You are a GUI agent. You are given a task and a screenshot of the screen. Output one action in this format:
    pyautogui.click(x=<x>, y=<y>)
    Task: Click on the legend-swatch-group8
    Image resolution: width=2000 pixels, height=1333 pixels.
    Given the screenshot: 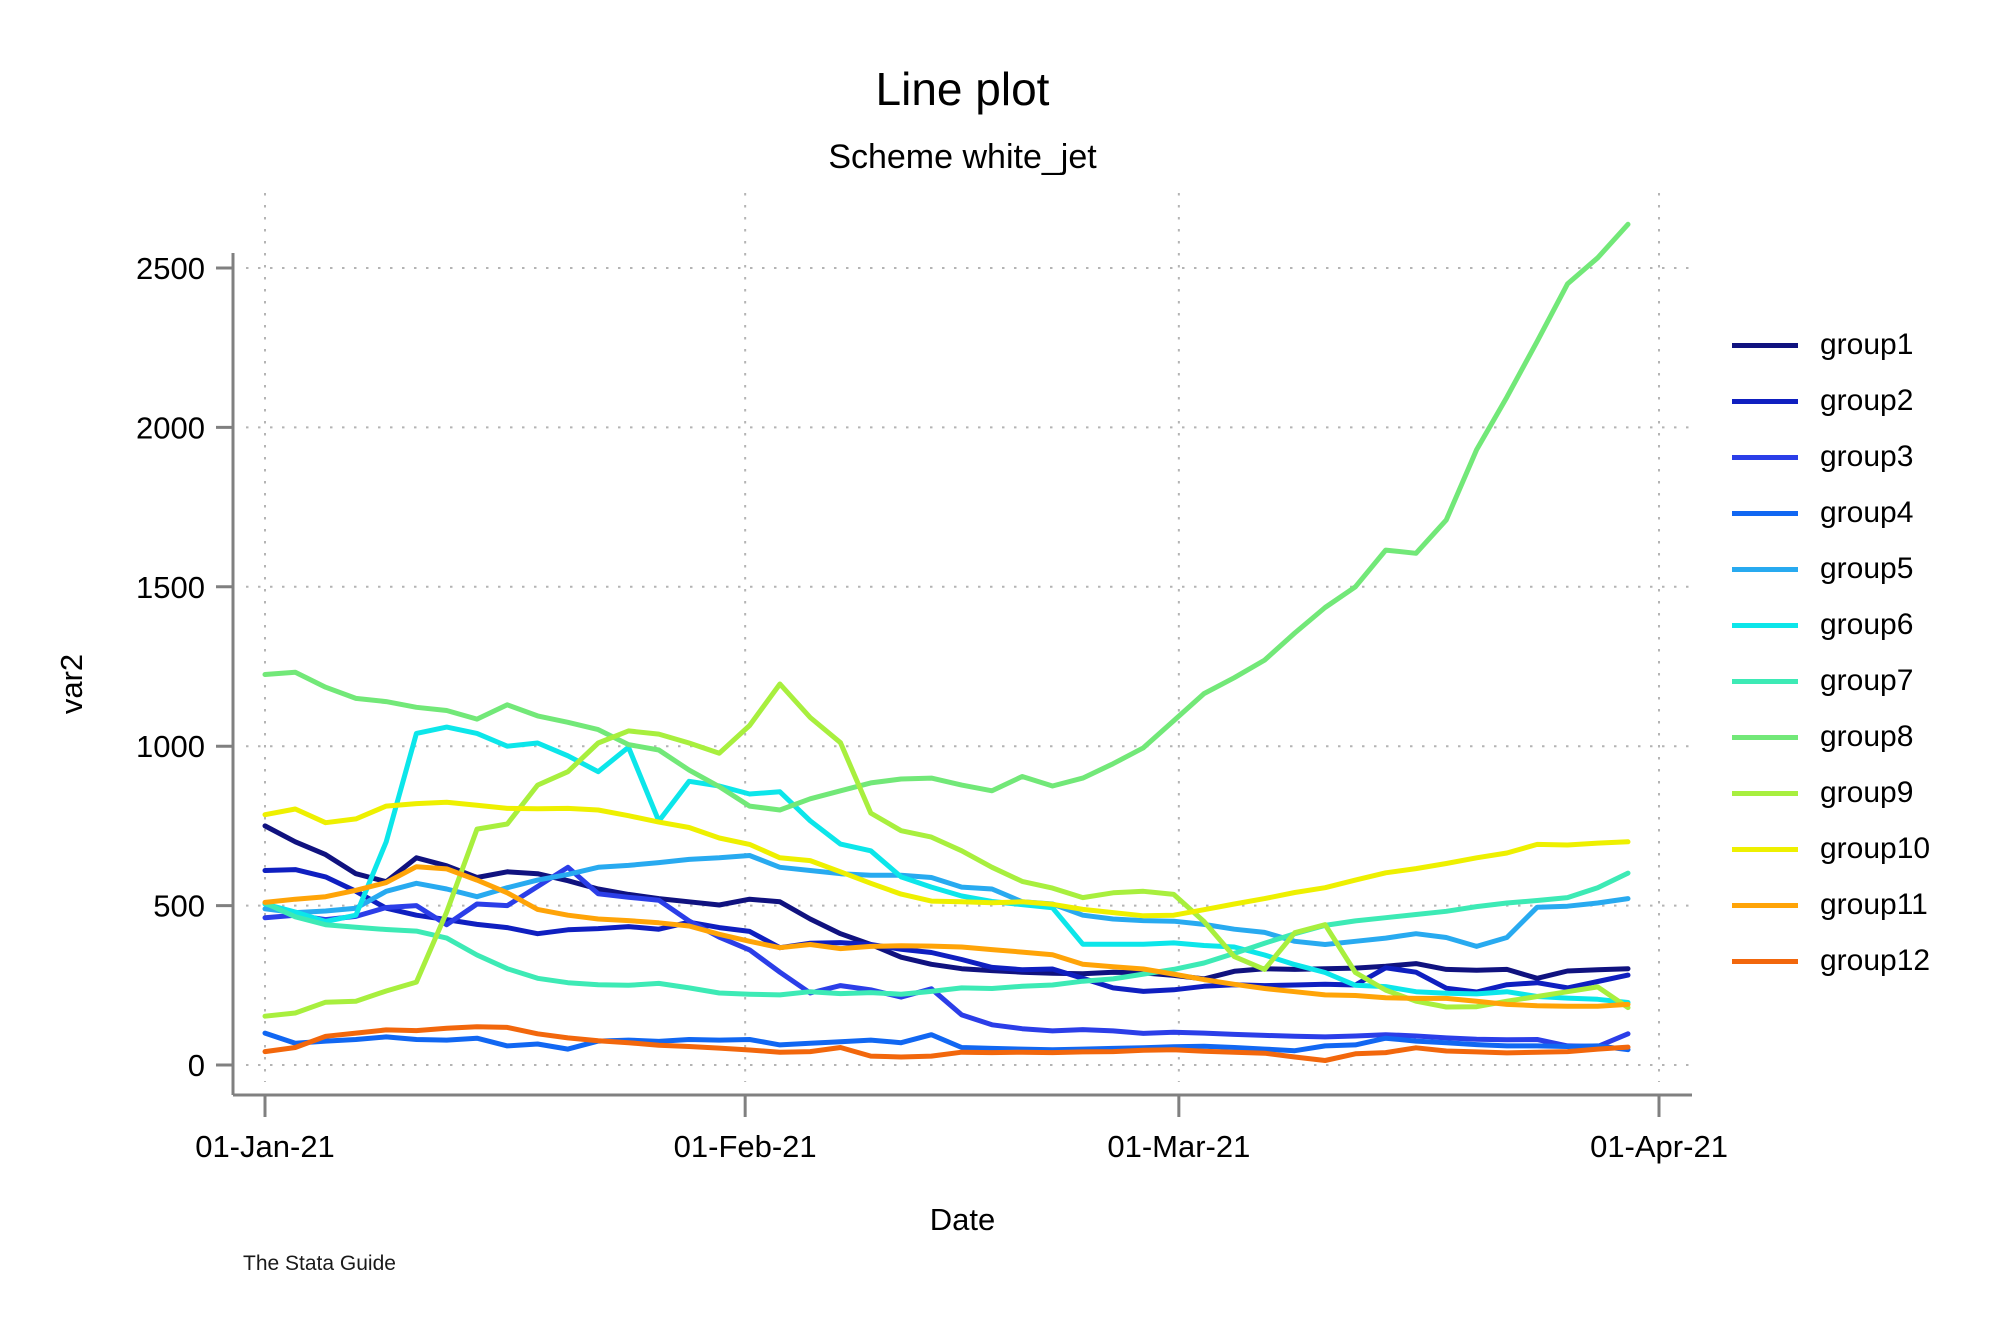 What is the action you would take?
    pyautogui.click(x=1765, y=737)
    